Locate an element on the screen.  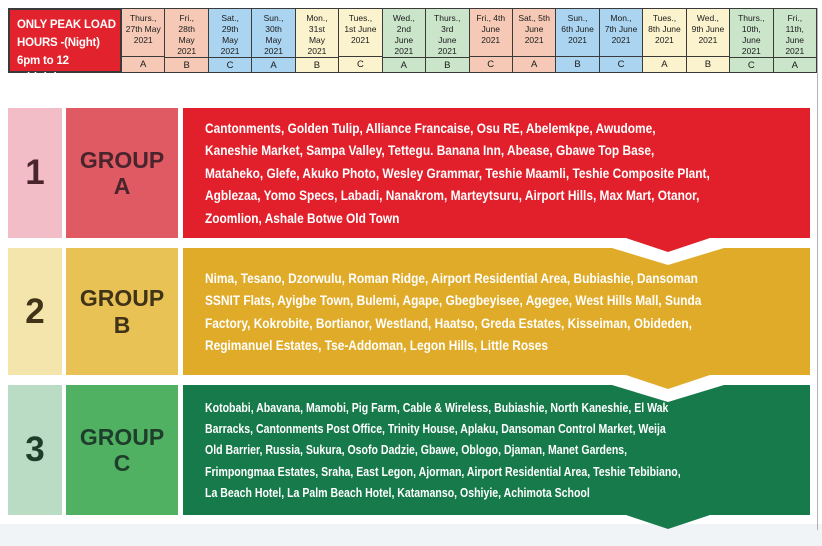
chevron-down-red-icon is located at coordinates (668, 244).